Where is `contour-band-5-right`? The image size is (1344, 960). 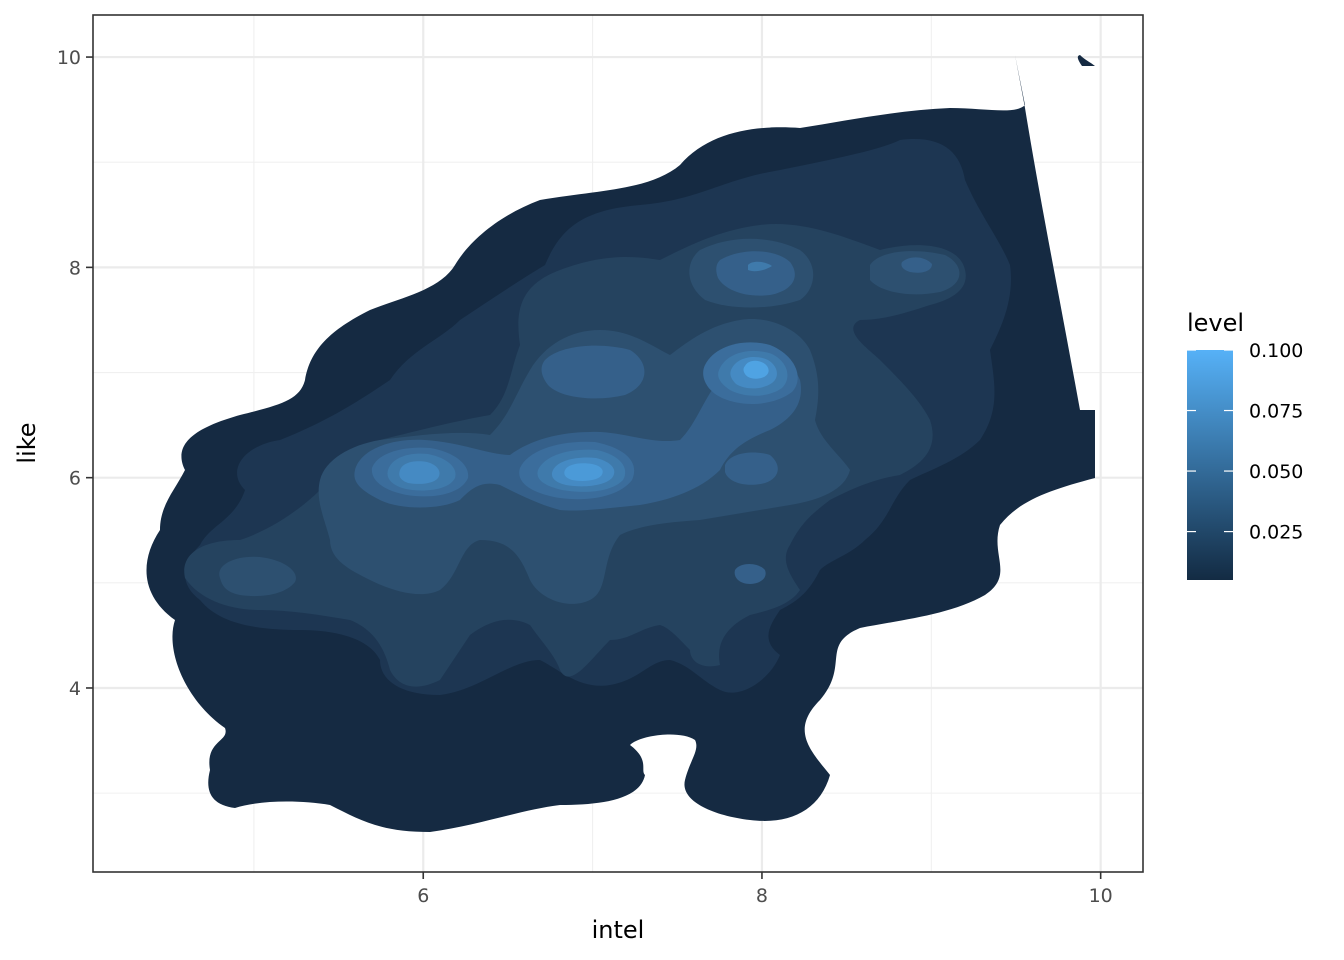 contour-band-5-right is located at coordinates (751, 468).